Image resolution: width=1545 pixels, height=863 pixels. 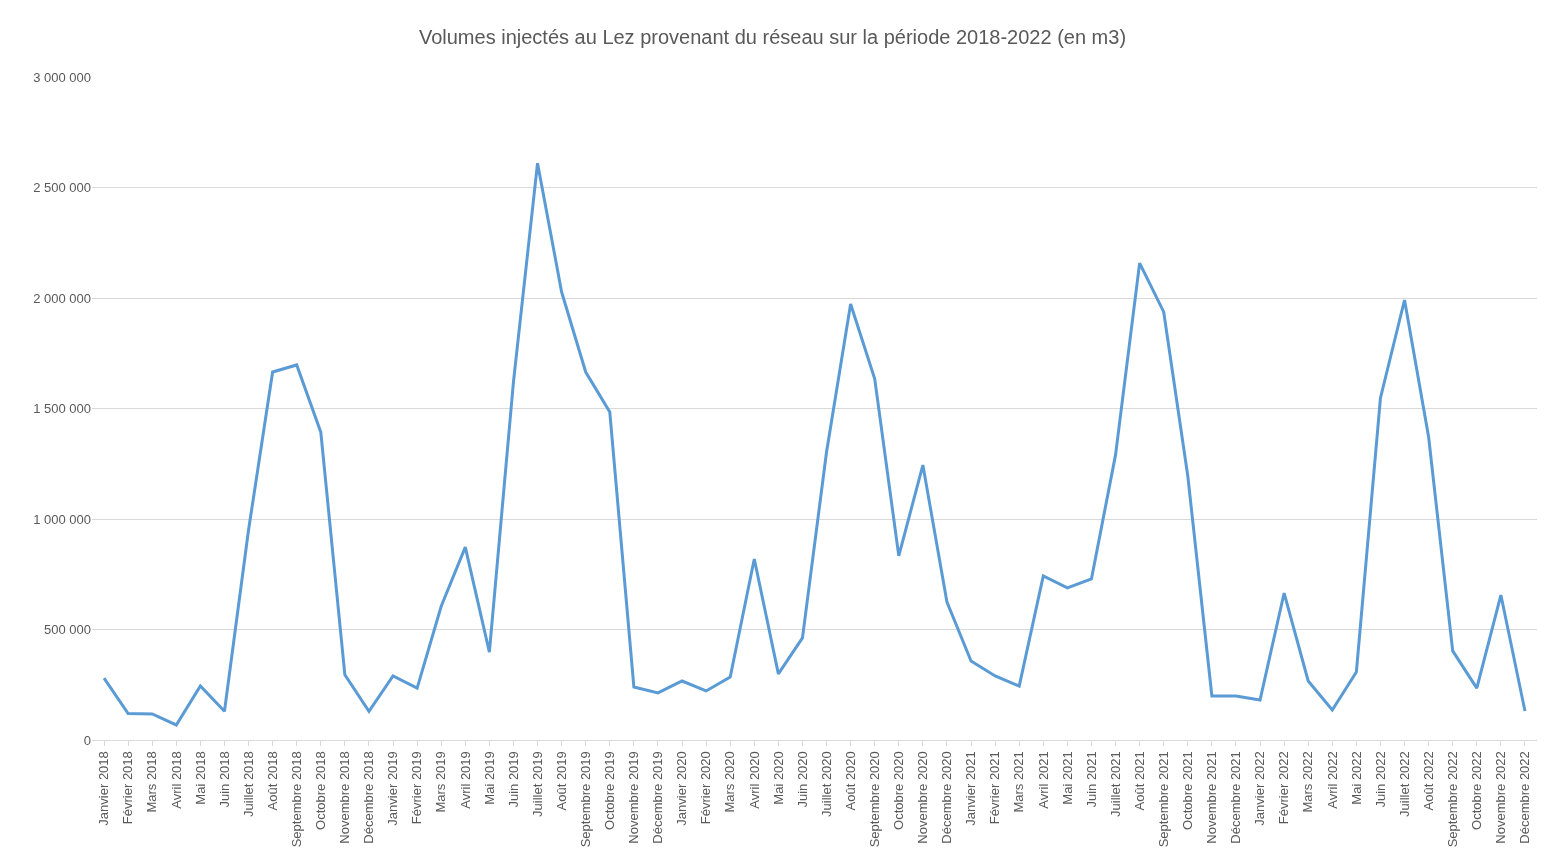 What do you see at coordinates (128, 788) in the screenshot?
I see `x-tick-label: Février 2018` at bounding box center [128, 788].